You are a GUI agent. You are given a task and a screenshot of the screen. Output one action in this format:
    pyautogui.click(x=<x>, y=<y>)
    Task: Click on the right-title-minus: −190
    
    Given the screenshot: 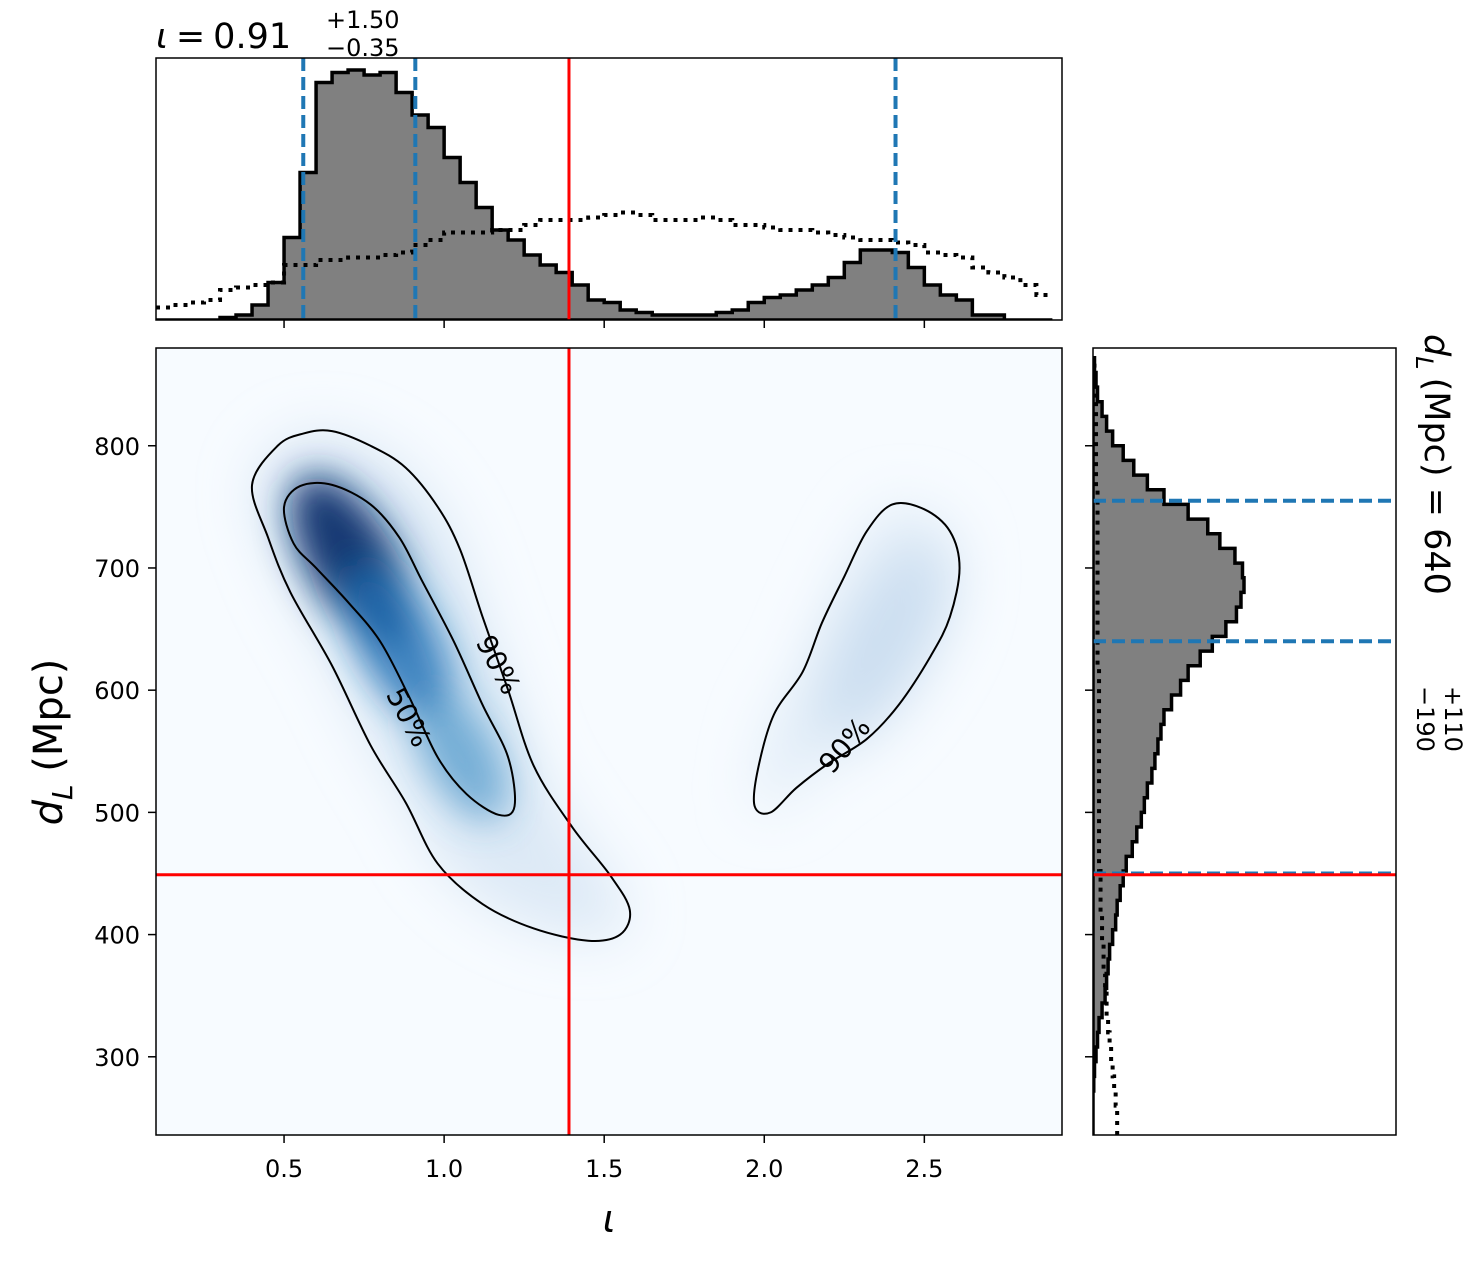 What is the action you would take?
    pyautogui.click(x=1425, y=719)
    